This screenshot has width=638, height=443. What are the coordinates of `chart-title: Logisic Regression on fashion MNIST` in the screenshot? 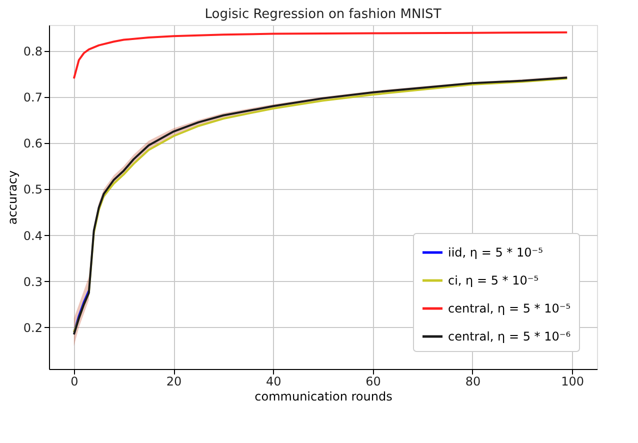 It's located at (323, 14).